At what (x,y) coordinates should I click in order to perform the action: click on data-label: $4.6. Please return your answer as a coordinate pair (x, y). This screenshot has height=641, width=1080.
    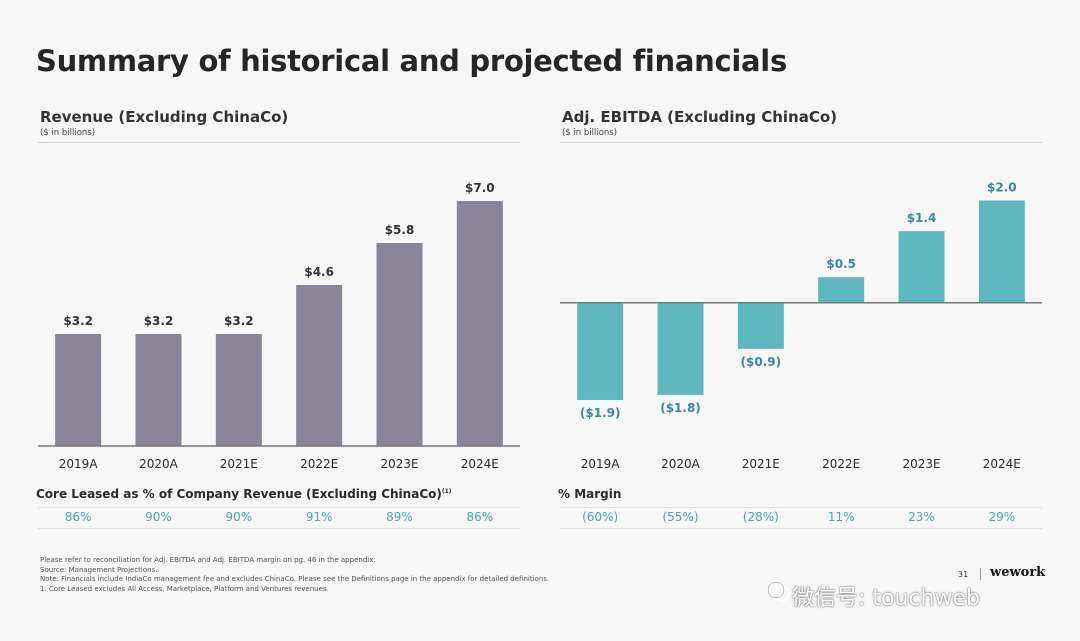
    Looking at the image, I should click on (319, 272).